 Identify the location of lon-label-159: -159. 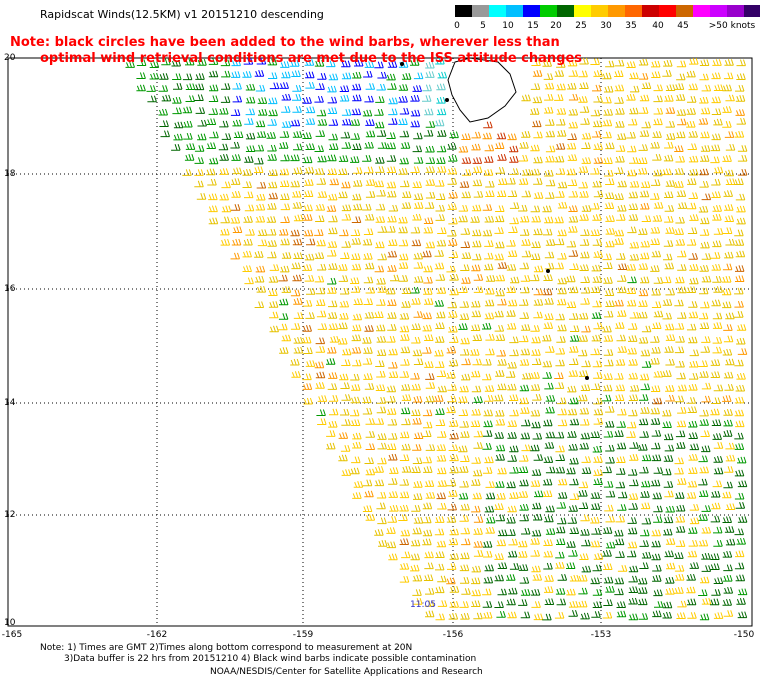
(303, 635).